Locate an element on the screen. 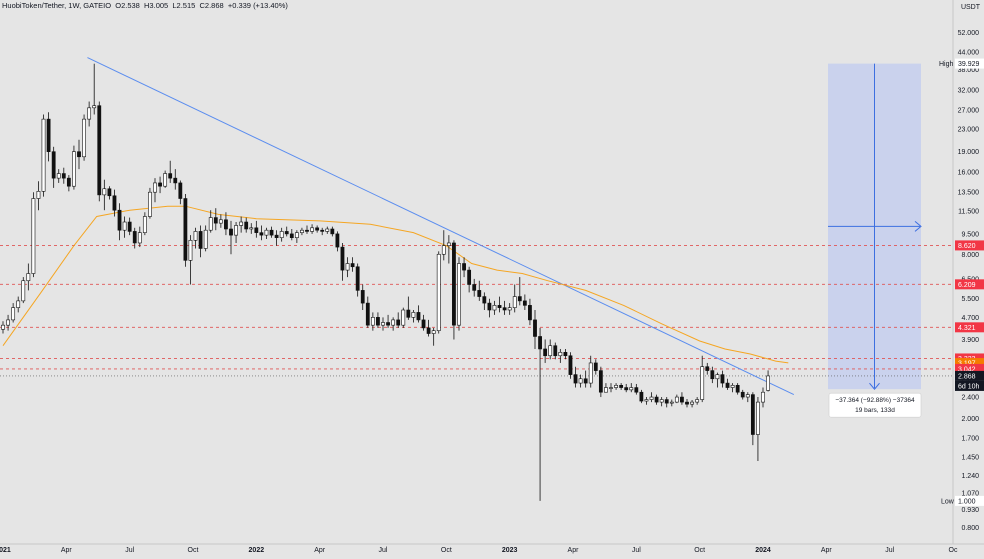 This screenshot has height=559, width=984. high-label: High is located at coordinates (946, 64).